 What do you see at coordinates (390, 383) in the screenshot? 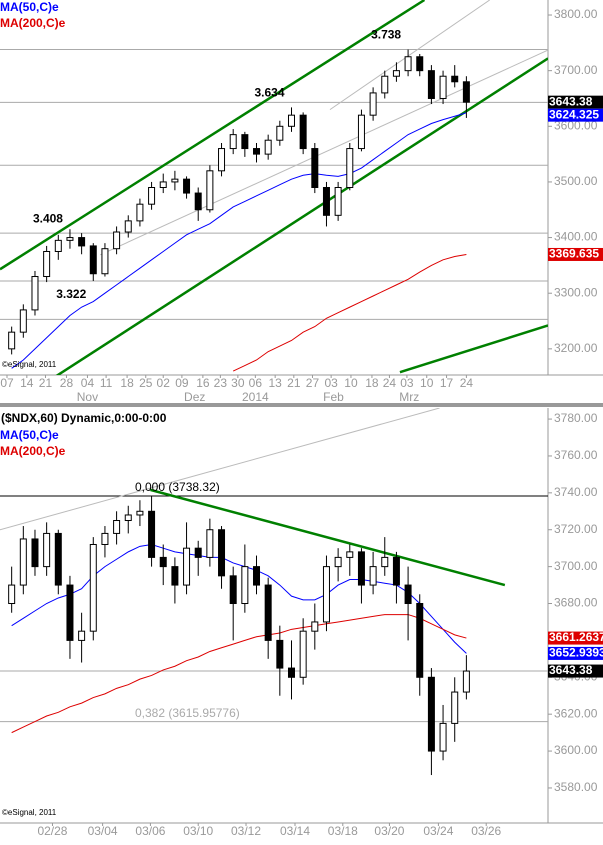
I see `x-tick-label: 24` at bounding box center [390, 383].